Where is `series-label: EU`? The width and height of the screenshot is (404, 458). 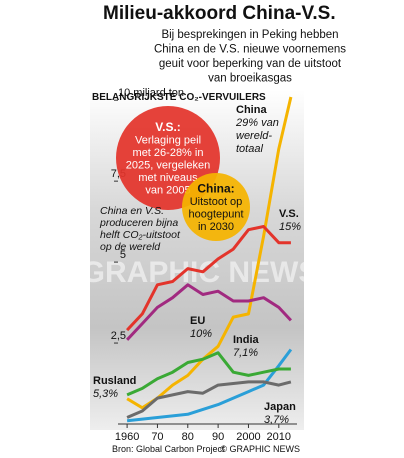
series-label: EU is located at coordinates (197, 321).